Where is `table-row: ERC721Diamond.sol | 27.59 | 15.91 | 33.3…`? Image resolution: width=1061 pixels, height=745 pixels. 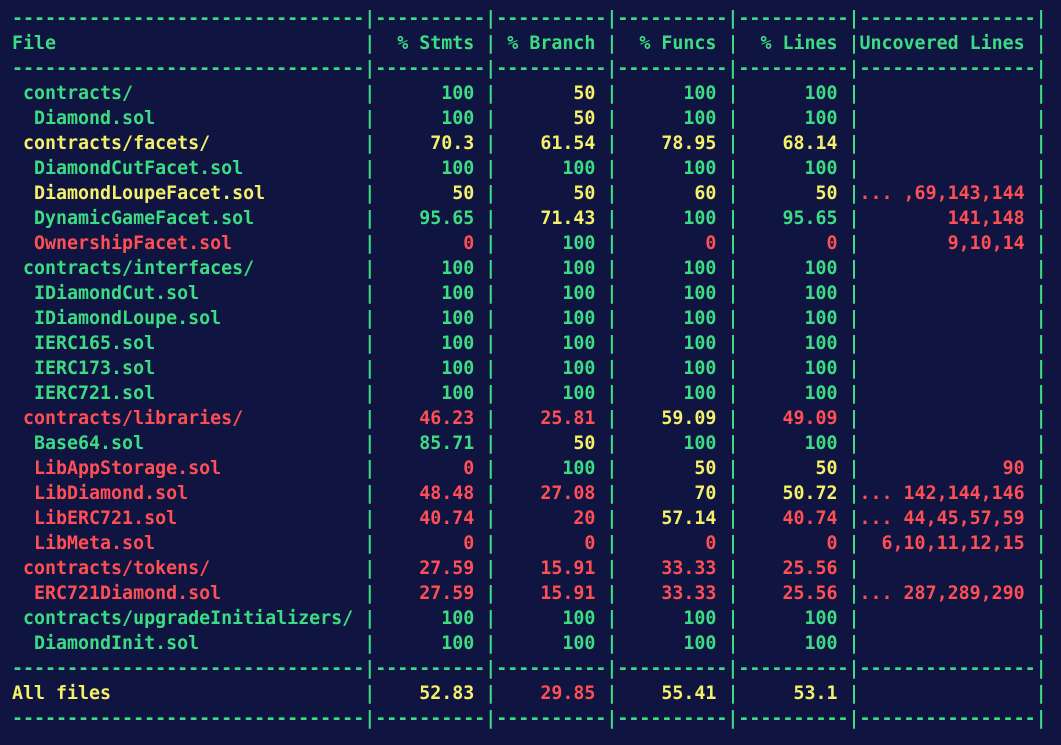
table-row: ERC721Diamond.sol | 27.59 | 15.91 | 33.3… is located at coordinates (532, 593).